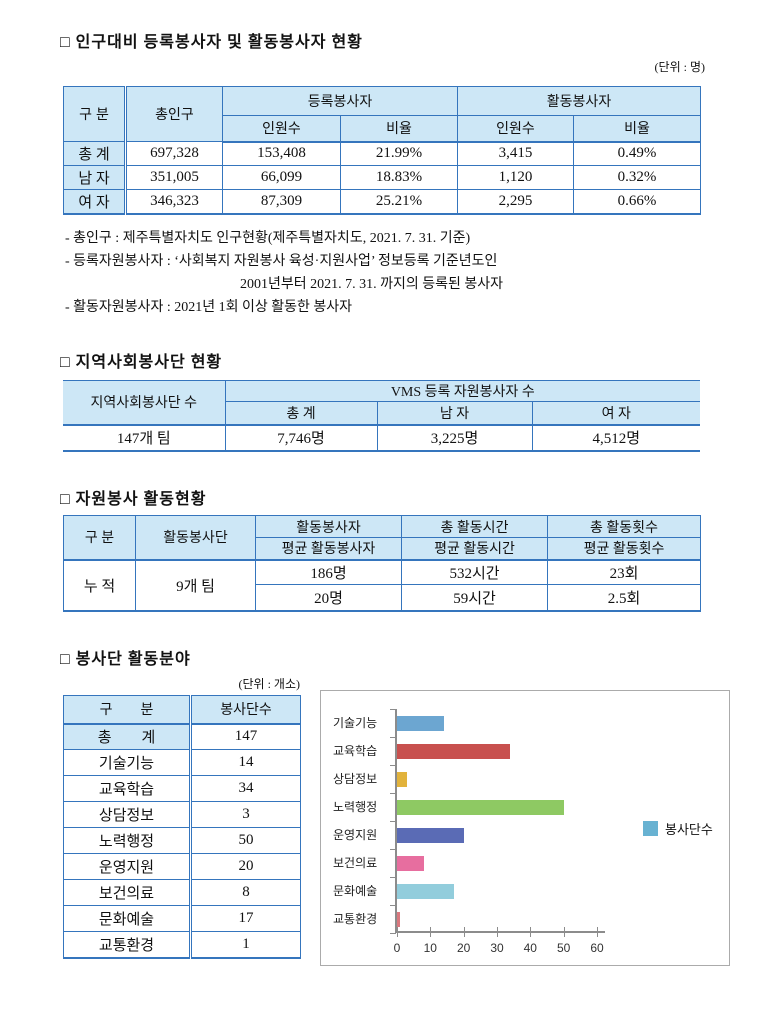 The width and height of the screenshot is (758, 1011). I want to click on cell-male: 3,225명, so click(454, 438).